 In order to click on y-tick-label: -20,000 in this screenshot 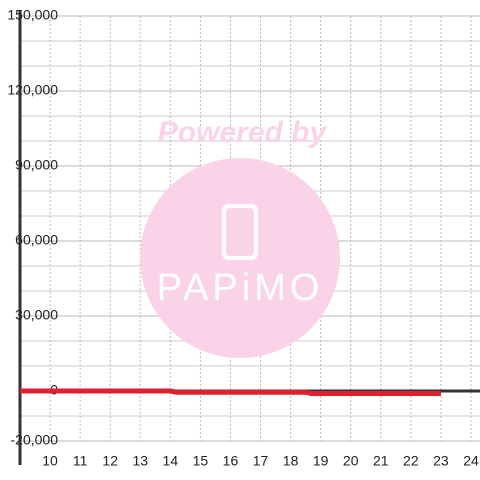, I will do `click(35, 440)`.